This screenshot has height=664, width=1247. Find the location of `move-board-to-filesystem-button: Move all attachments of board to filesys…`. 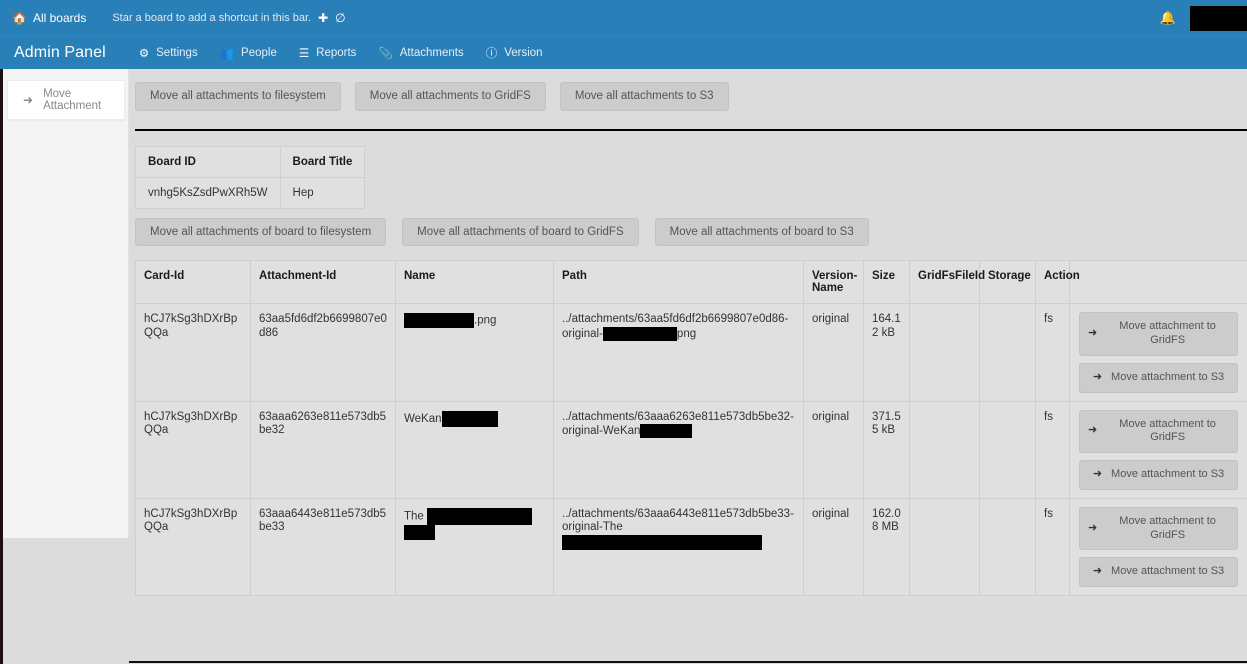

move-board-to-filesystem-button: Move all attachments of board to filesys… is located at coordinates (261, 232).